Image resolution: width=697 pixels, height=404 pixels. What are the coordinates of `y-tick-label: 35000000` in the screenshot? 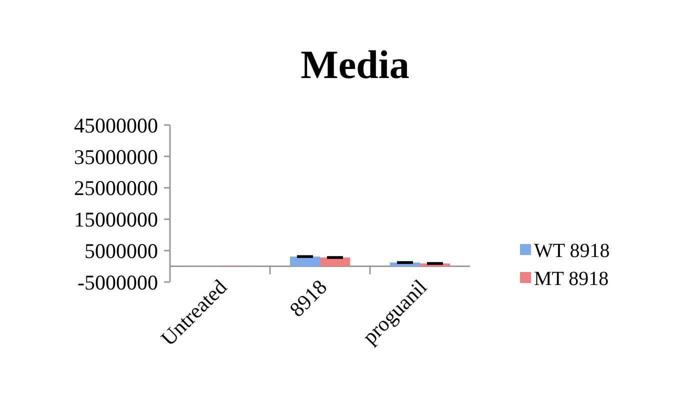 It's located at (116, 156).